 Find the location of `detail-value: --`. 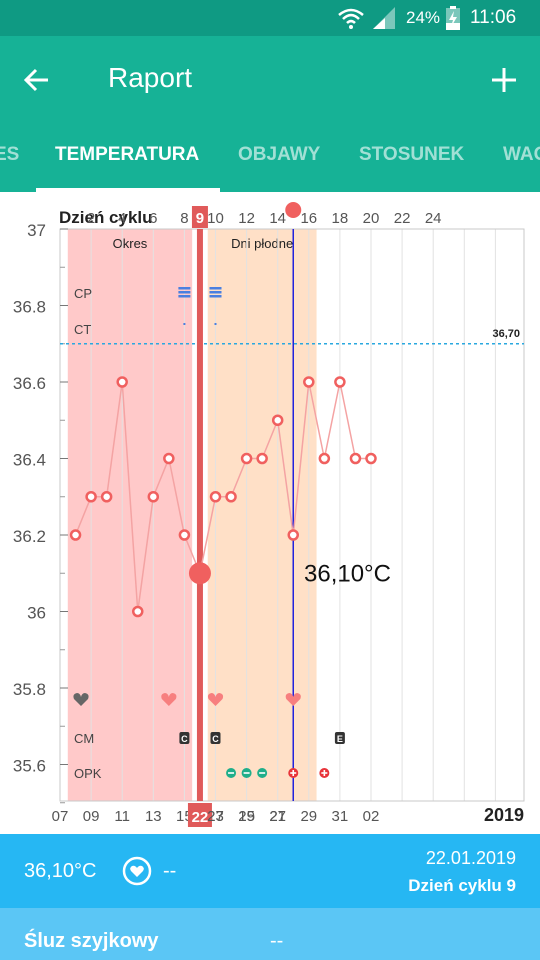

detail-value: -- is located at coordinates (277, 941).